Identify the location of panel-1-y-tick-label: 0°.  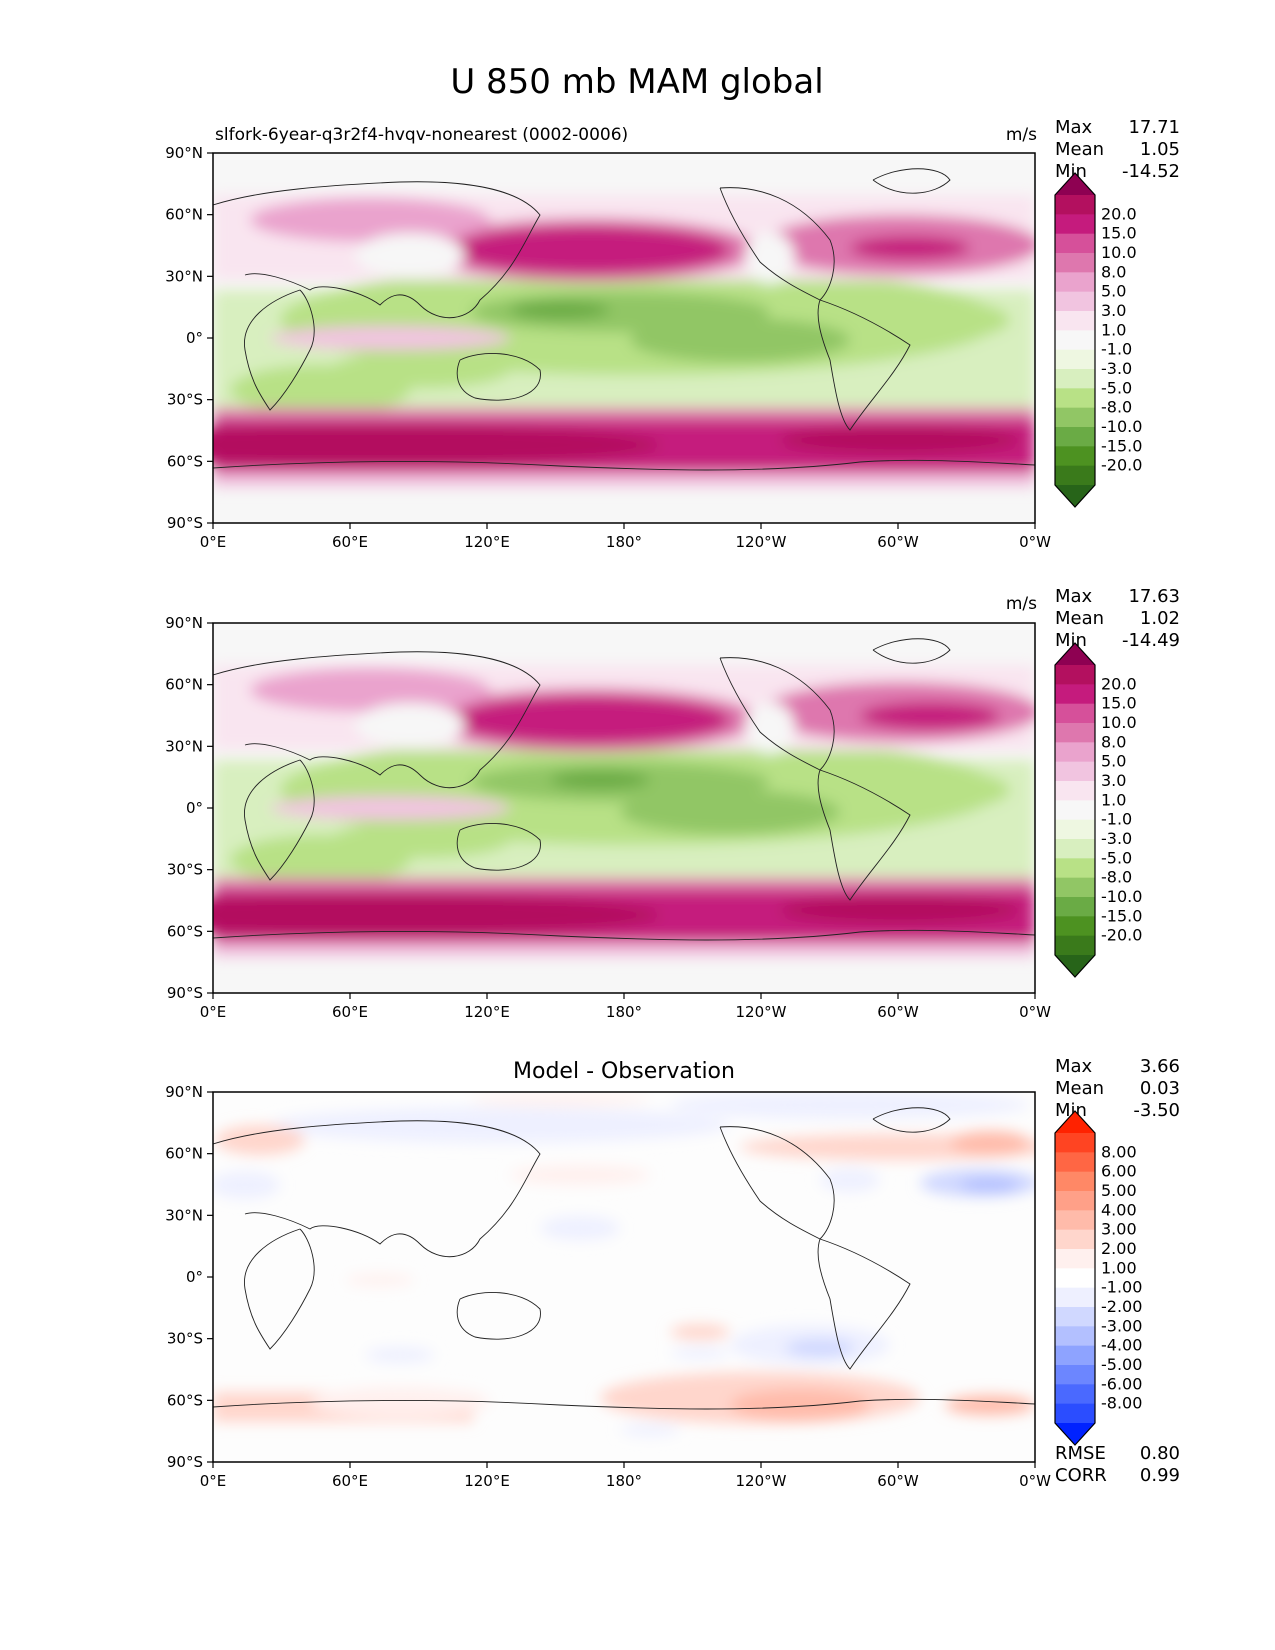
(194, 338).